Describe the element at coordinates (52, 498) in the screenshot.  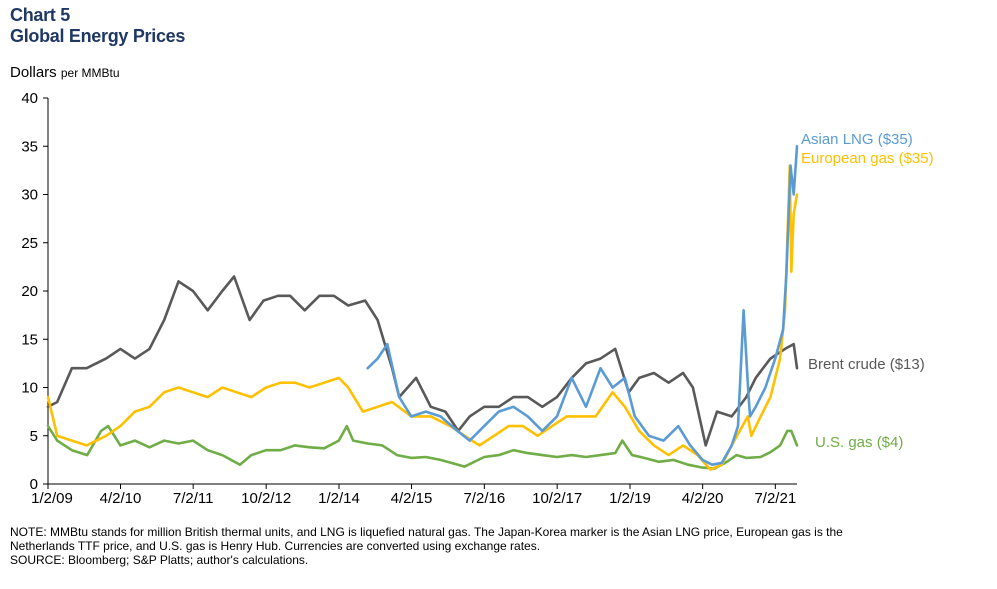
I see `x-tick-label: 1/2/09` at that location.